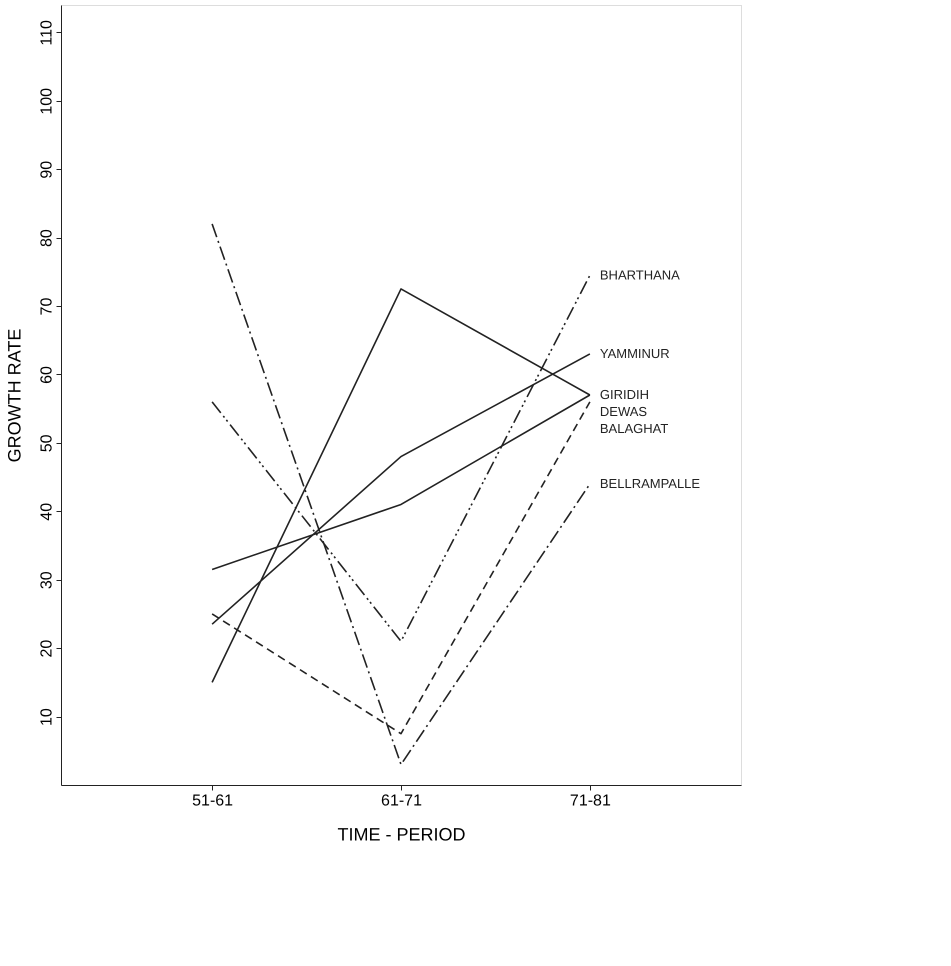 Image resolution: width=951 pixels, height=966 pixels. What do you see at coordinates (47, 649) in the screenshot?
I see `y-tick-label: 20` at bounding box center [47, 649].